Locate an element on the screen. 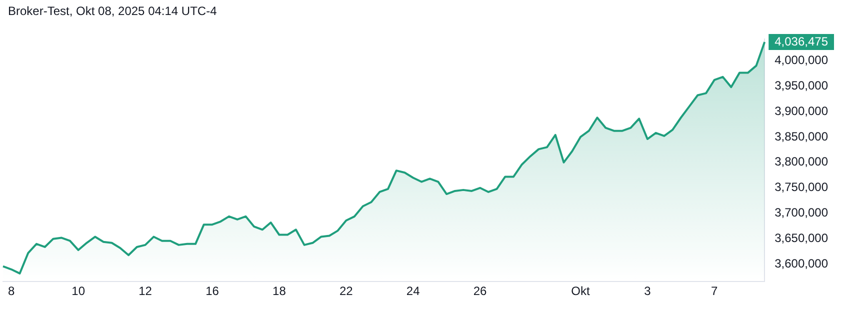  x-tick-label: 8 is located at coordinates (12, 291).